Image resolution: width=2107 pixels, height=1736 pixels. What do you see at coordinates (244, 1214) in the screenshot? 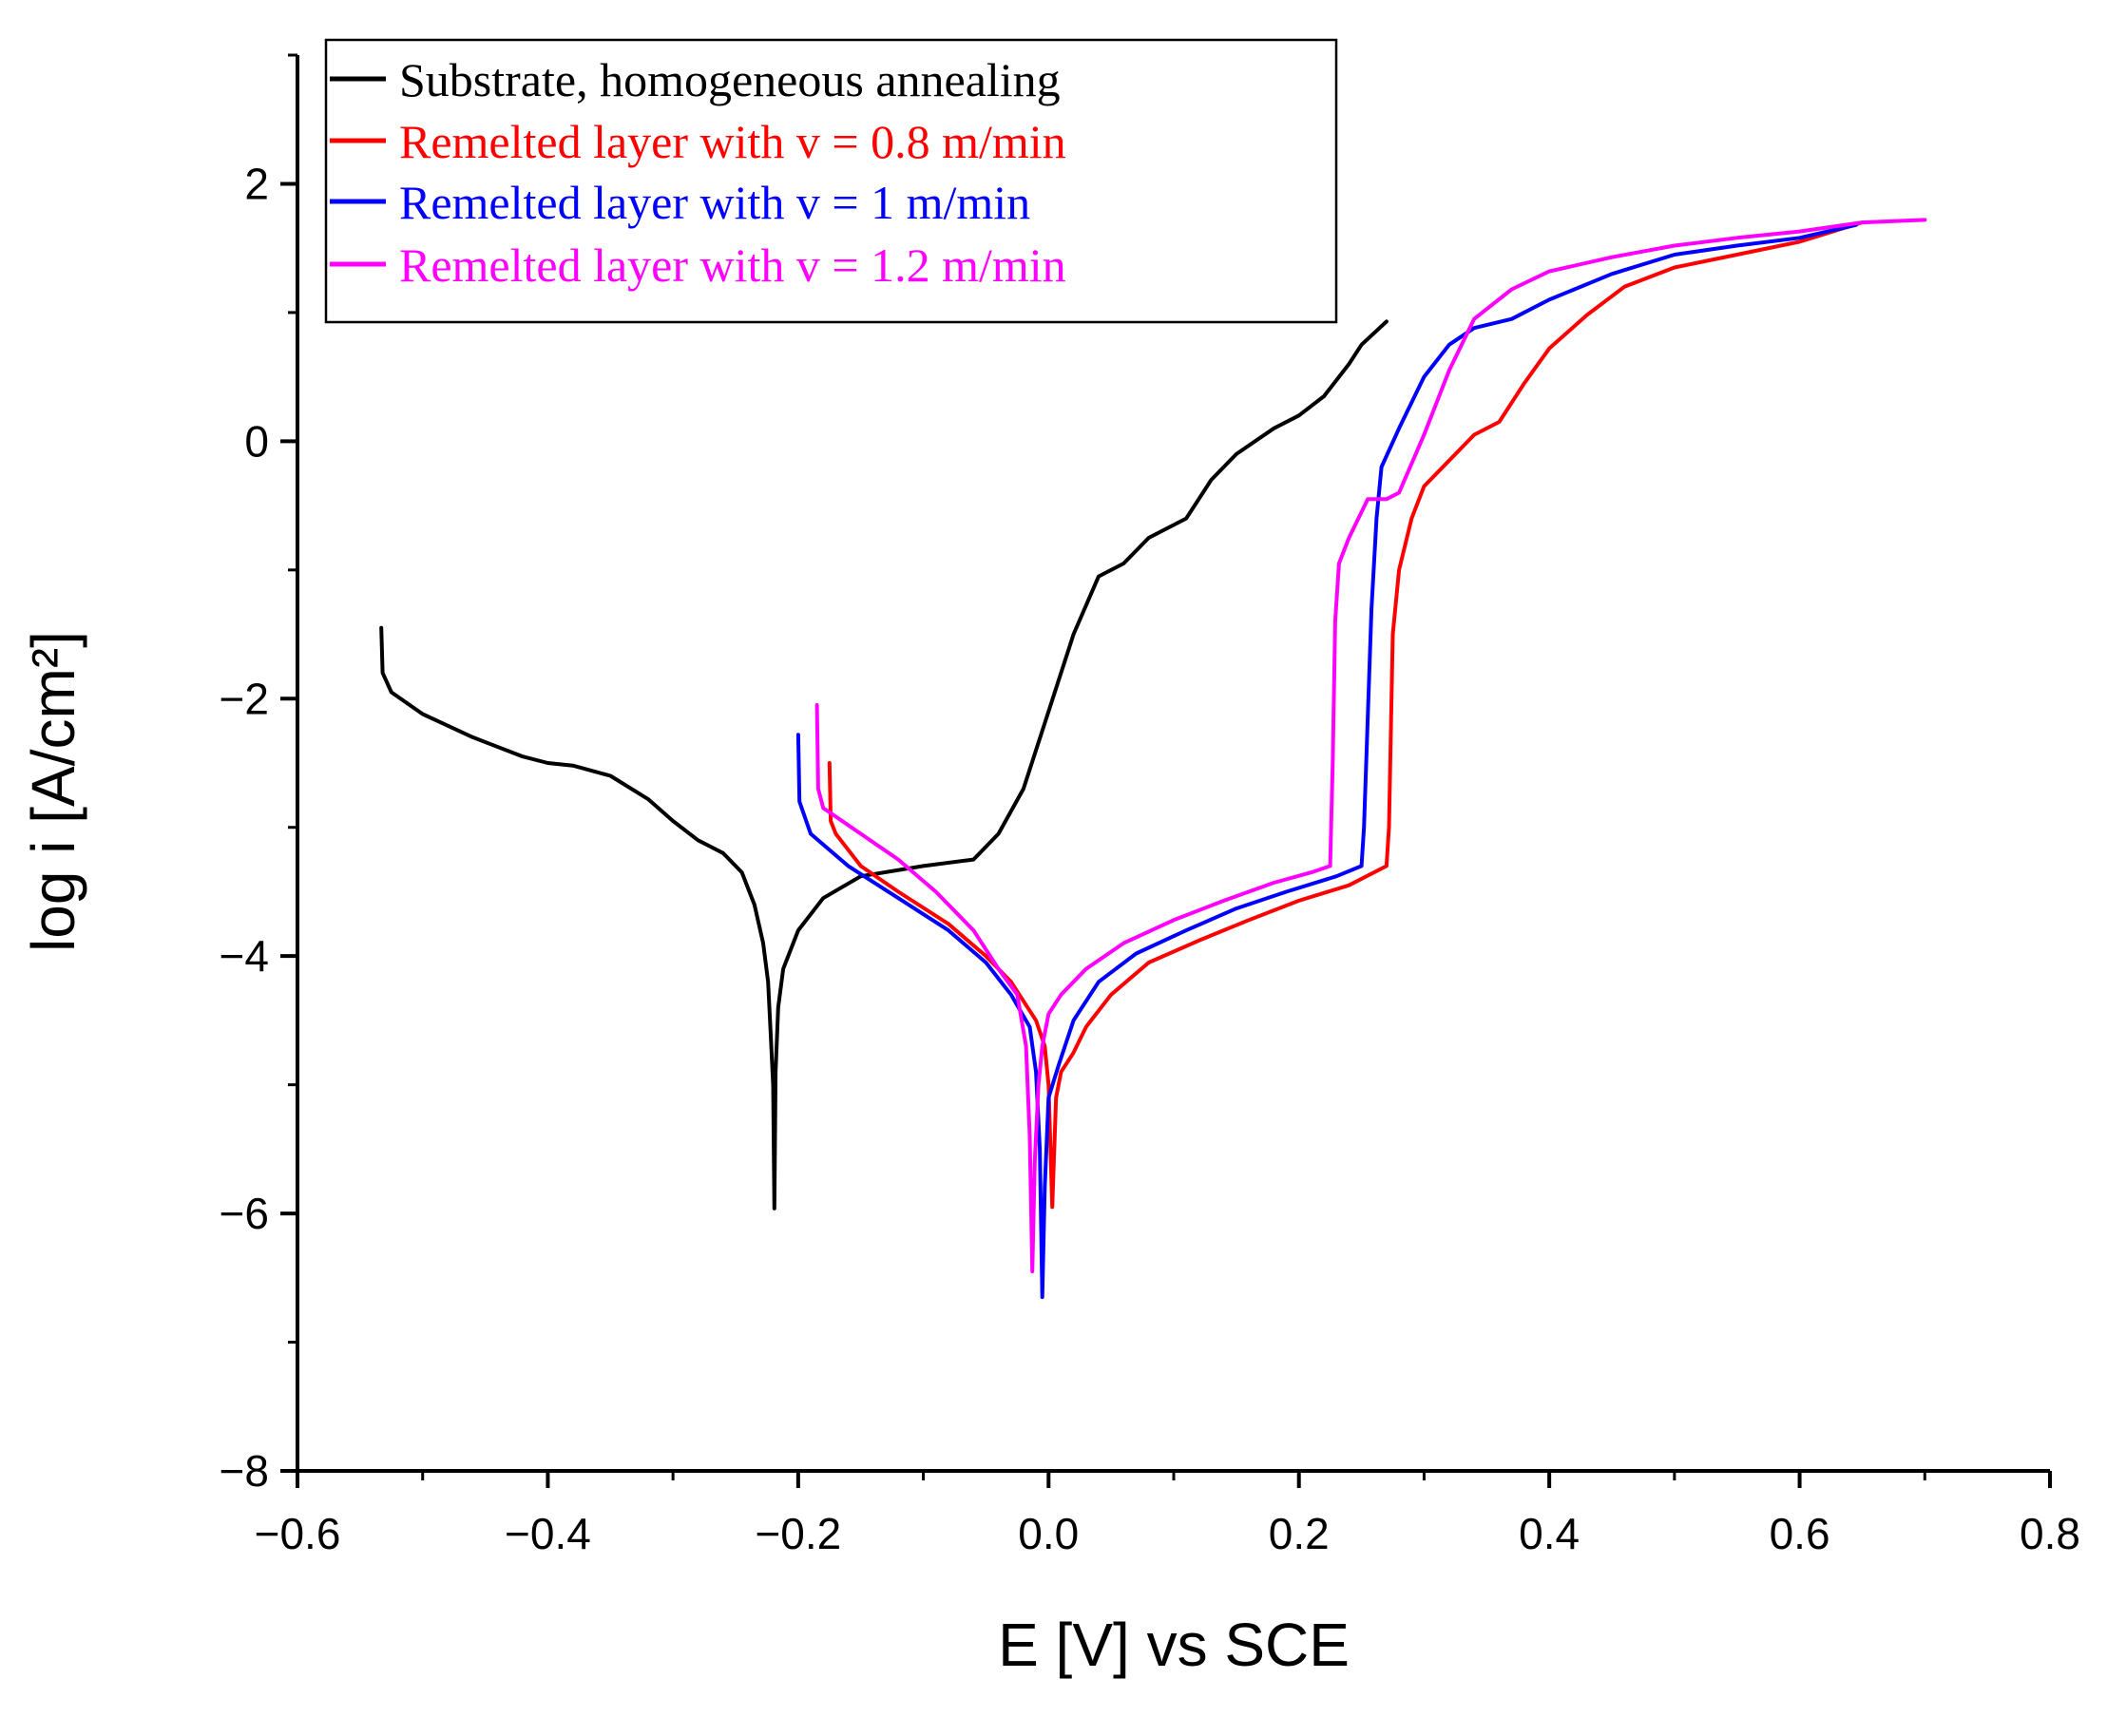
I see `y-tick-label: −6` at bounding box center [244, 1214].